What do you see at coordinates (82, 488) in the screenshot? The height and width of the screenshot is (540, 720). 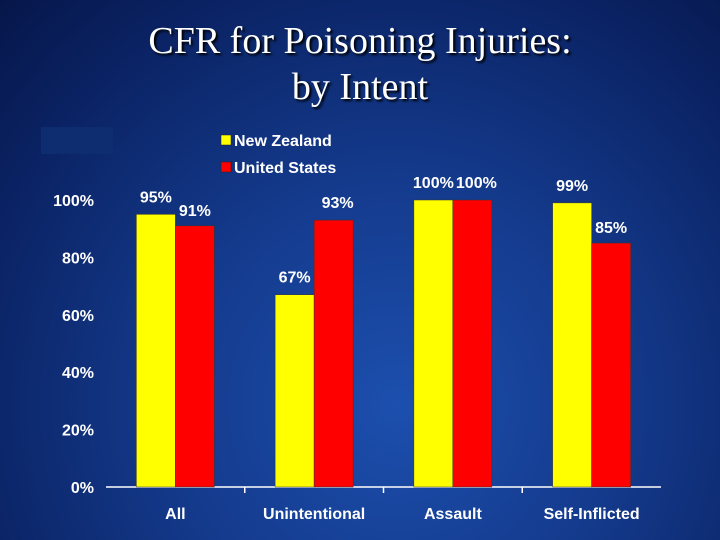 I see `y-tick-label: 0%` at bounding box center [82, 488].